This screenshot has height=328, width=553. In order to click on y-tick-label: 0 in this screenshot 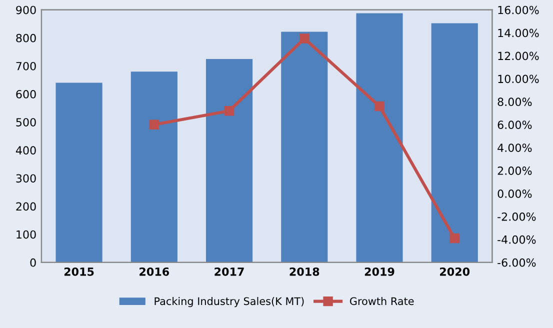, I will do `click(33, 262)`.